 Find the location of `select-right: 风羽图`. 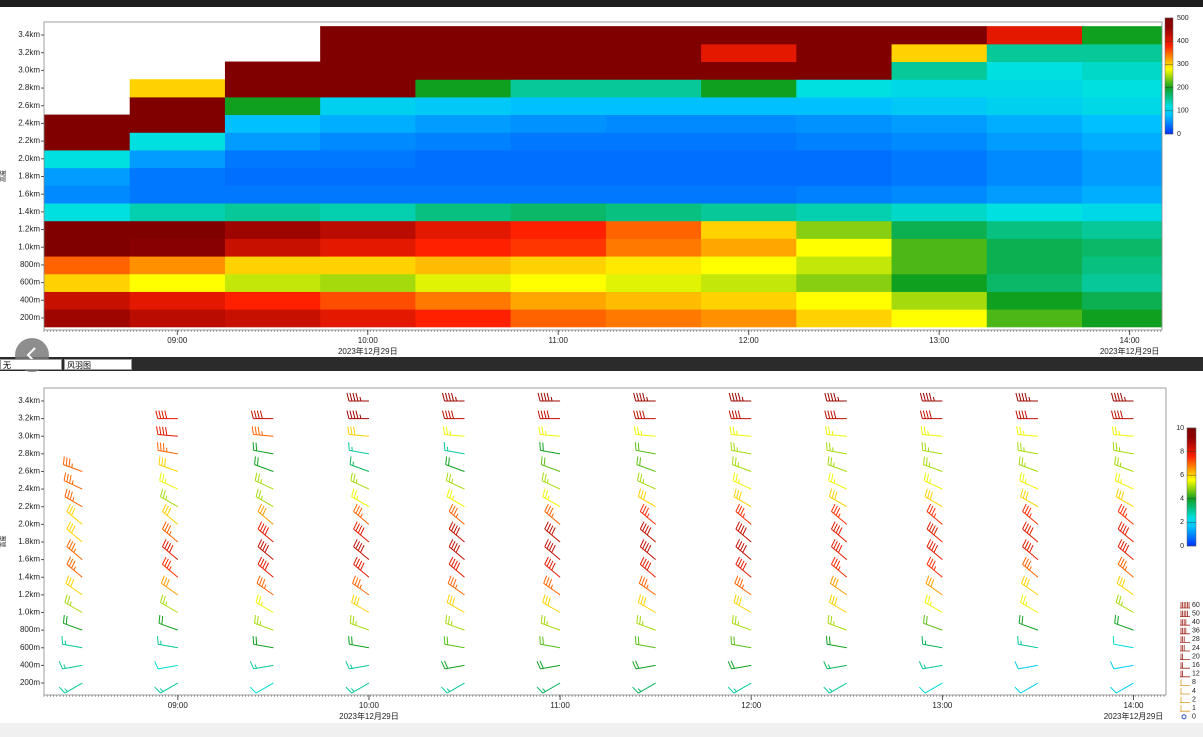

select-right: 风羽图 is located at coordinates (98, 364).